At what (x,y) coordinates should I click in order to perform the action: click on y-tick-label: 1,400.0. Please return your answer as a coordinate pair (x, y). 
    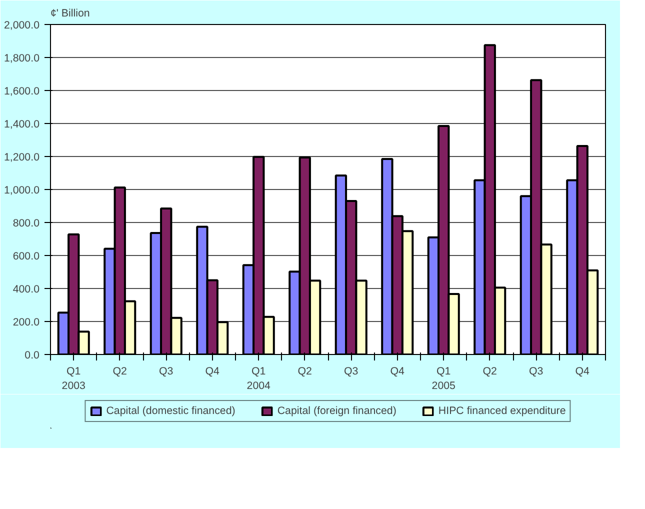
    Looking at the image, I should click on (22, 124).